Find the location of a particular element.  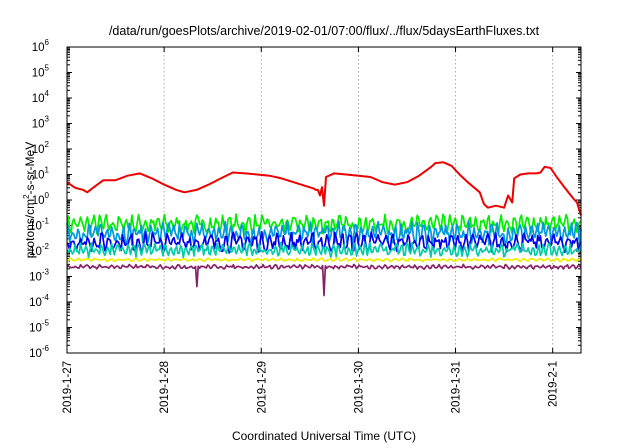

y-tick-label: 10⁻¹ is located at coordinates (39, 225).